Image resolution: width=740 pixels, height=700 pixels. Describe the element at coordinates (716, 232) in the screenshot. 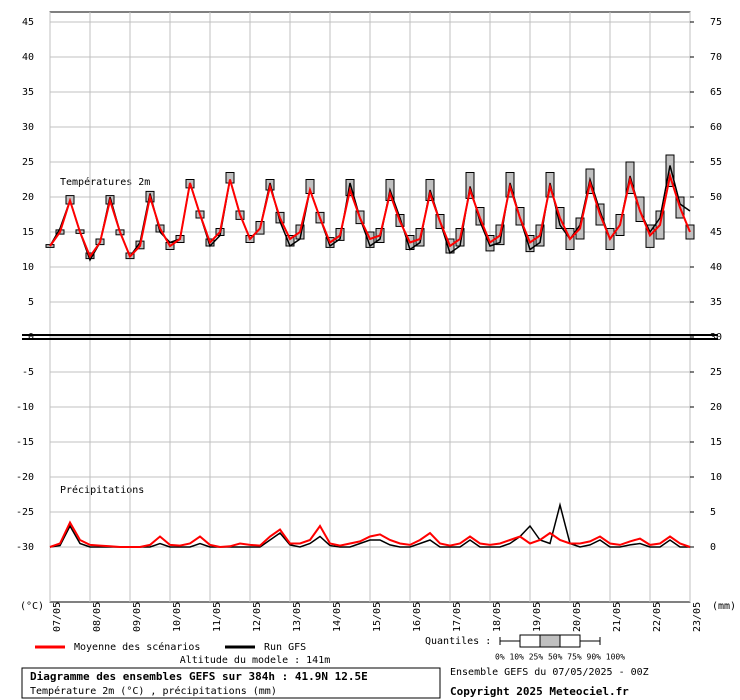

I see `y2-tick-label: 45` at that location.